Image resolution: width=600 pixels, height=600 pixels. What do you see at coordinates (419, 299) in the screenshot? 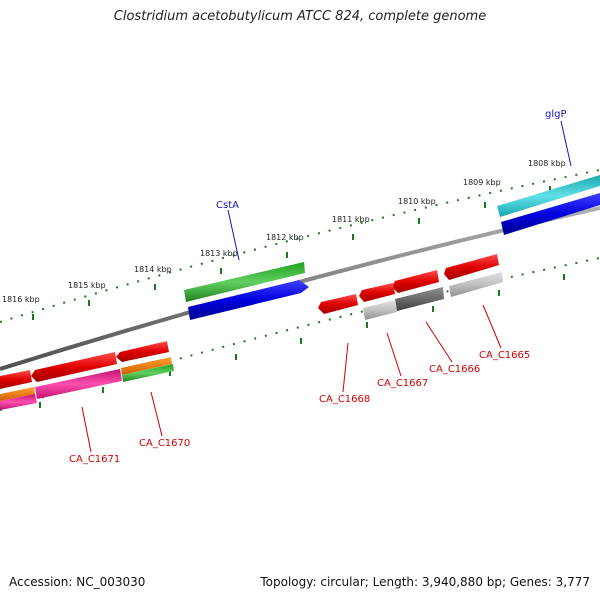
I see `gene-ca1666-gray` at bounding box center [419, 299].